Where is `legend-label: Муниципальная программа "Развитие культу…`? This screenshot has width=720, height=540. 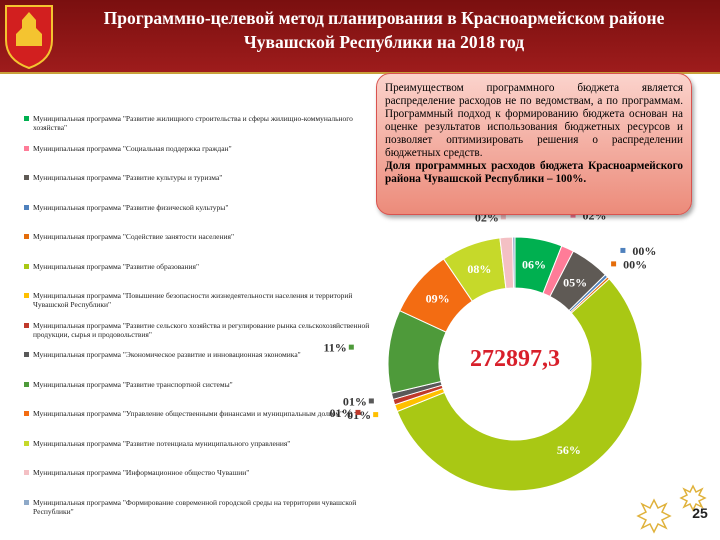
legend-label: Муниципальная программа "Развитие культу… is located at coordinates (128, 177).